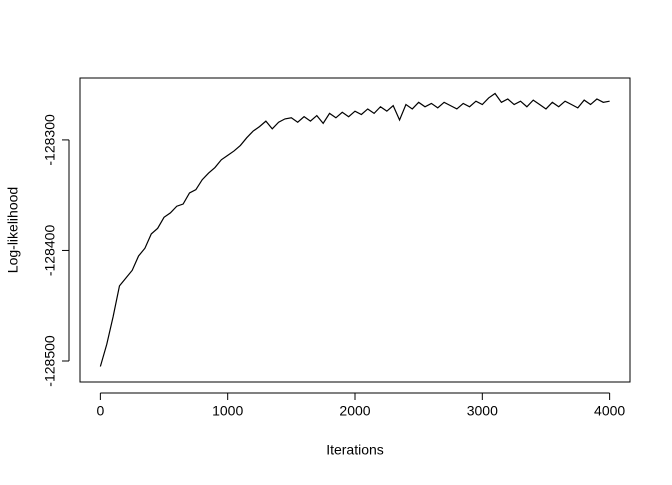  Describe the element at coordinates (354, 411) in the screenshot. I see `x-tick-label: 2000` at that location.